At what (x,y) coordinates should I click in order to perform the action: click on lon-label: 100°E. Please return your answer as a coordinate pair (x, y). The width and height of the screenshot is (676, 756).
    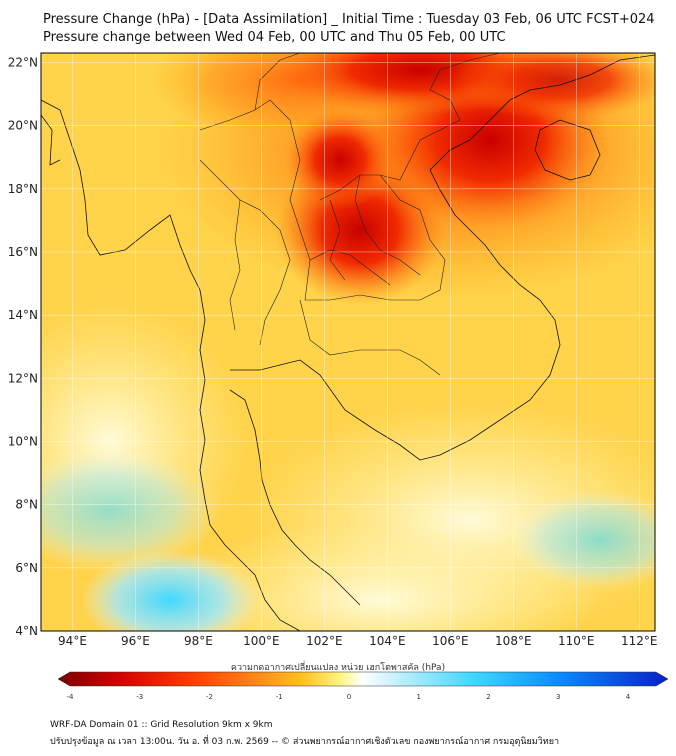
    Looking at the image, I should click on (261, 641).